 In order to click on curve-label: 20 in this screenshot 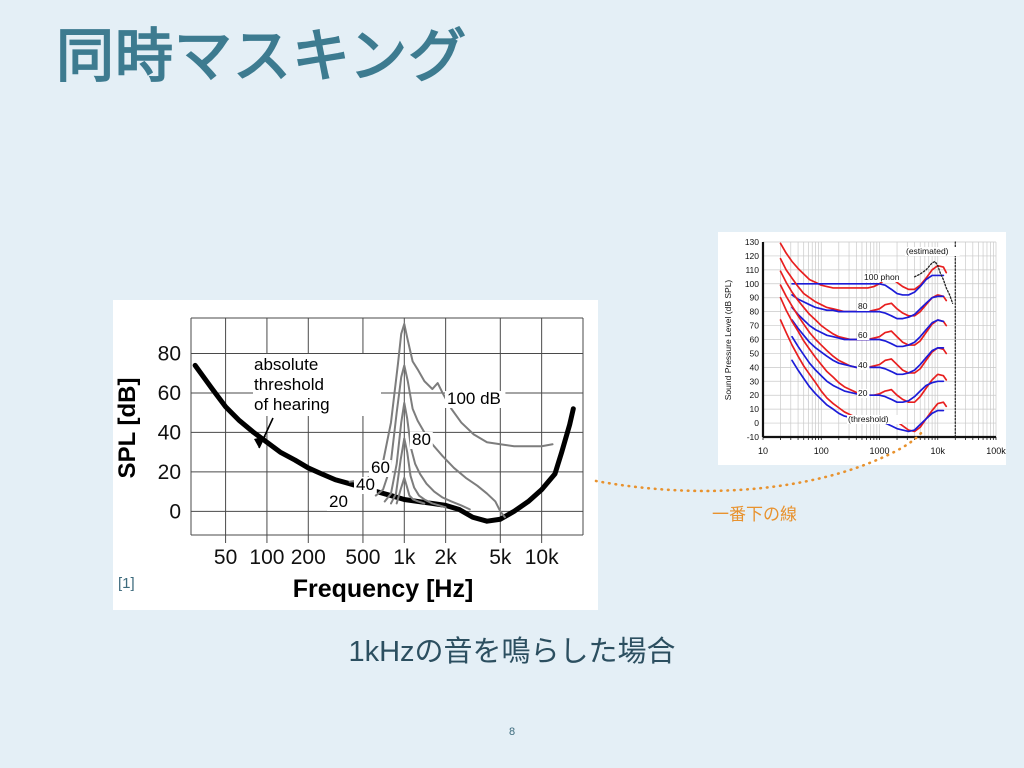, I will do `click(338, 501)`.